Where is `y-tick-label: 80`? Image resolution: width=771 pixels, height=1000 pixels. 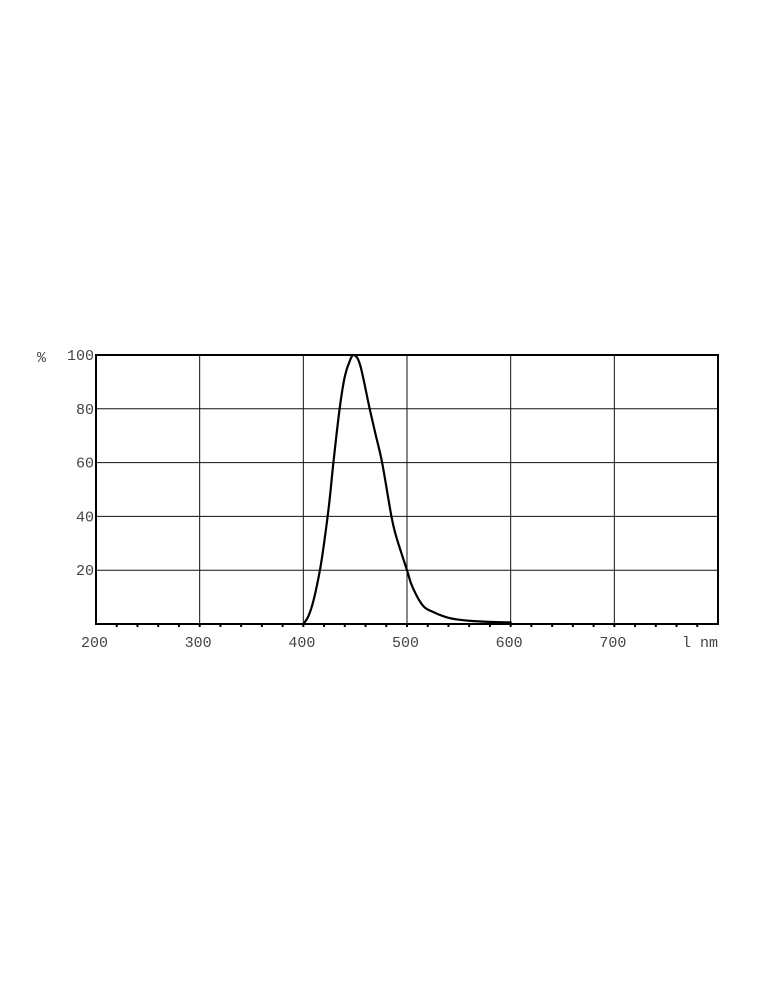
y-tick-label: 80 is located at coordinates (85, 410).